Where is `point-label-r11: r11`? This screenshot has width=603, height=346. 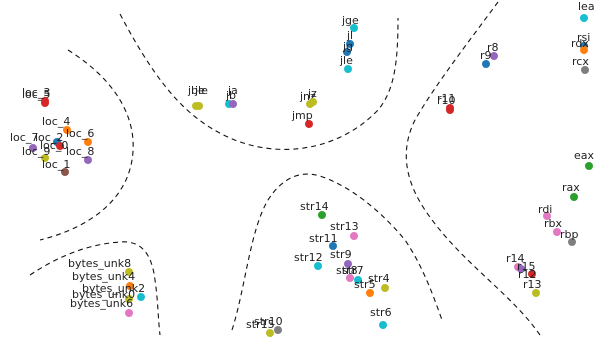 point-label-r11: r11 is located at coordinates (446, 98).